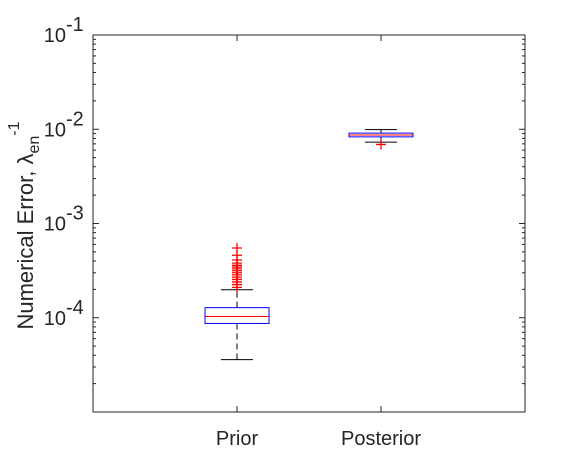  I want to click on y-tick-exponent: -4, so click(75, 308).